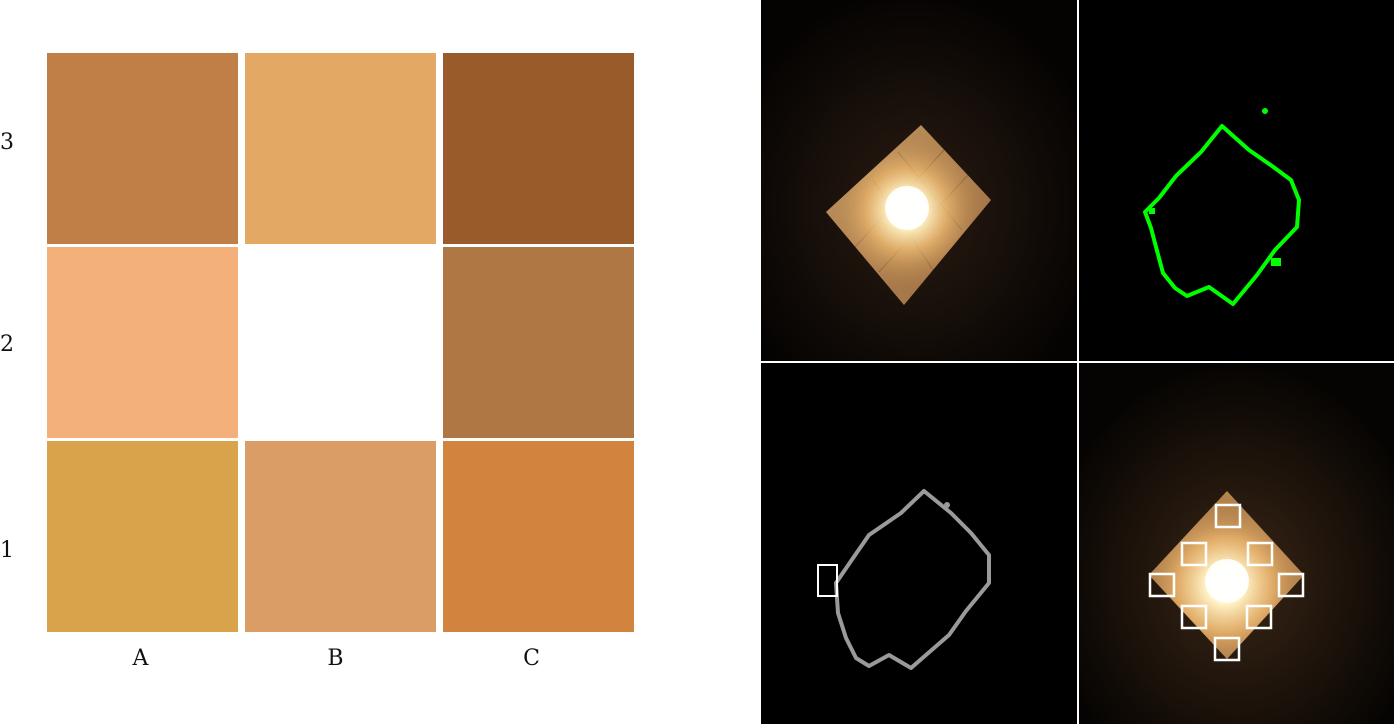 The width and height of the screenshot is (1394, 725). What do you see at coordinates (340, 536) in the screenshot?
I see `swatch-B1` at bounding box center [340, 536].